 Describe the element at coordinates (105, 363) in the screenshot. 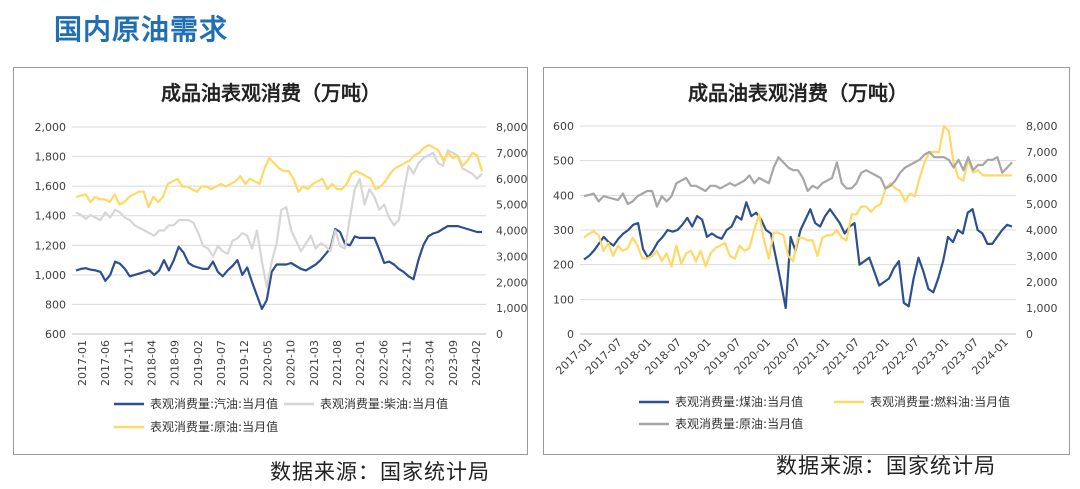

I see `x-tick-label: 2017-06` at that location.